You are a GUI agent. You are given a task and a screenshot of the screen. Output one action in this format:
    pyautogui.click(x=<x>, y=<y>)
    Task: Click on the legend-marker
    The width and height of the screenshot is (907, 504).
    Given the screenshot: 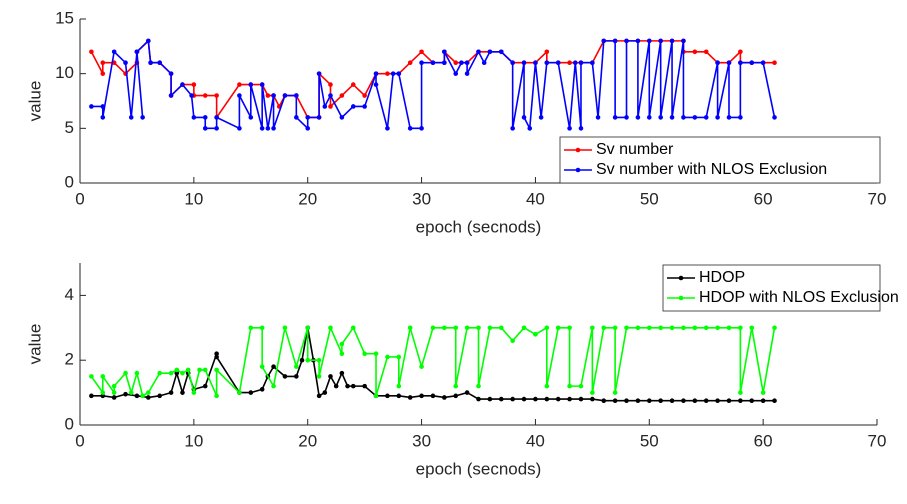 What is the action you would take?
    pyautogui.click(x=681, y=298)
    